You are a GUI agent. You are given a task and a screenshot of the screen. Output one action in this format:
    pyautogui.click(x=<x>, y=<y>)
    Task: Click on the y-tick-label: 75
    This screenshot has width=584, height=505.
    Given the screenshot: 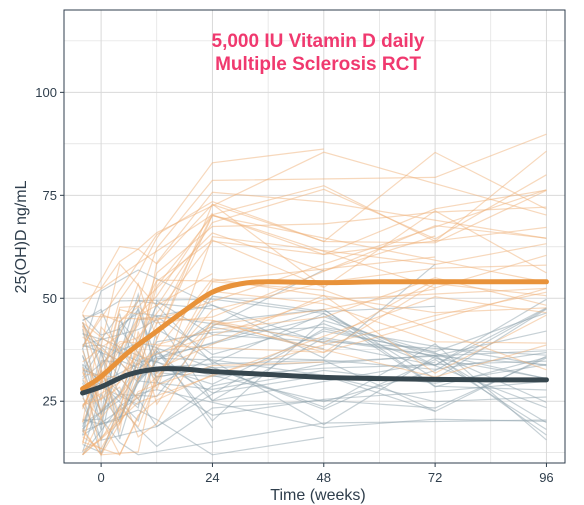 What is the action you would take?
    pyautogui.click(x=50, y=195)
    